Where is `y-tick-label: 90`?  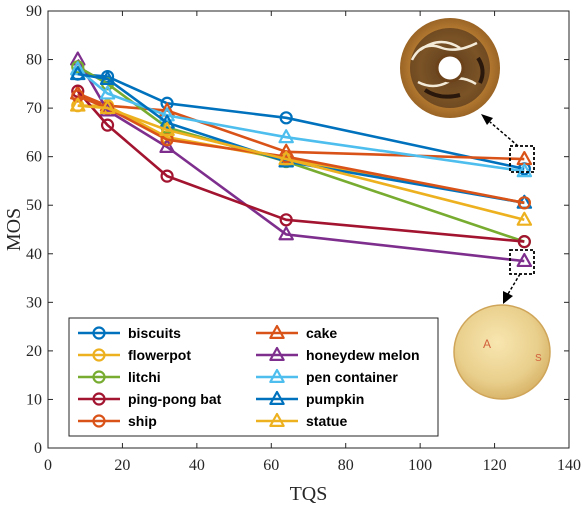 y-tick-label: 90 is located at coordinates (34, 11).